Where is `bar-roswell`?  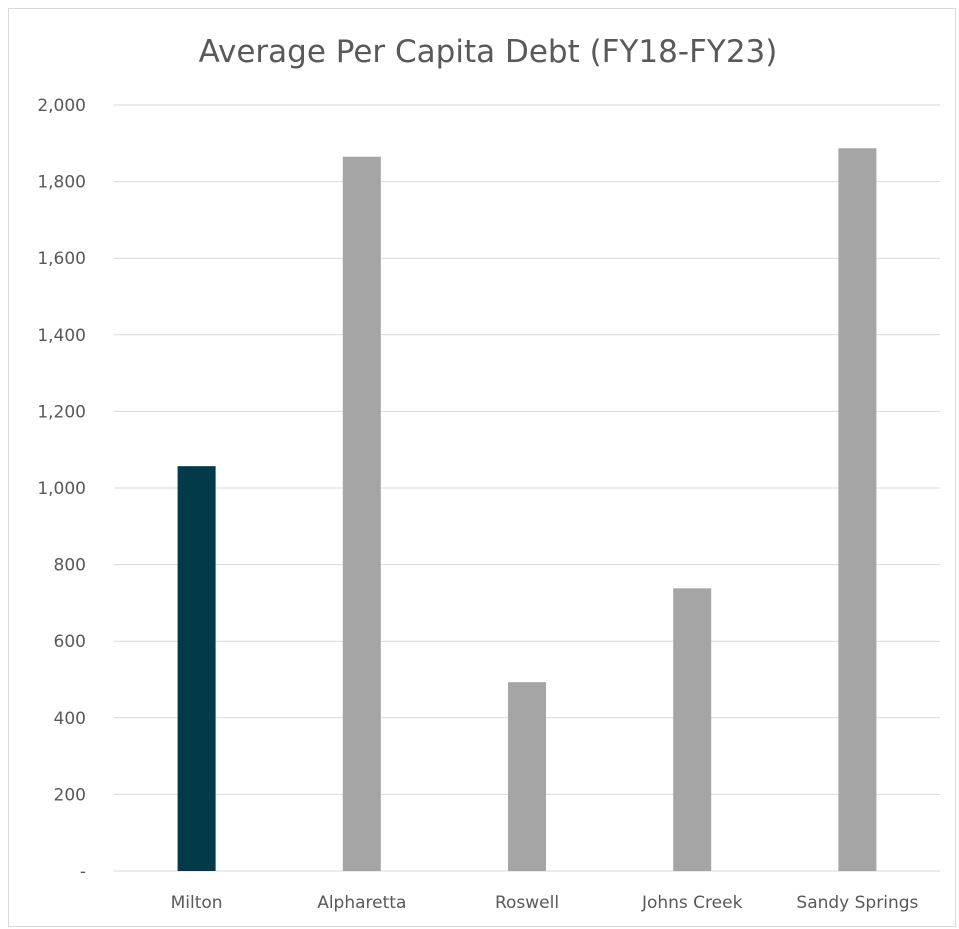
bar-roswell is located at coordinates (527, 776).